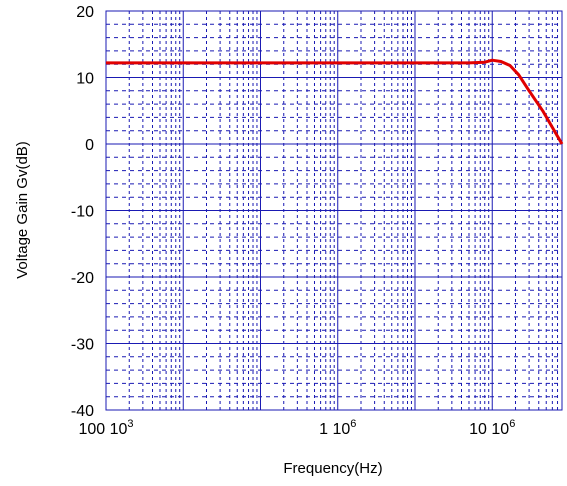 The height and width of the screenshot is (486, 567). What do you see at coordinates (82, 411) in the screenshot?
I see `y-tick-label: -40` at bounding box center [82, 411].